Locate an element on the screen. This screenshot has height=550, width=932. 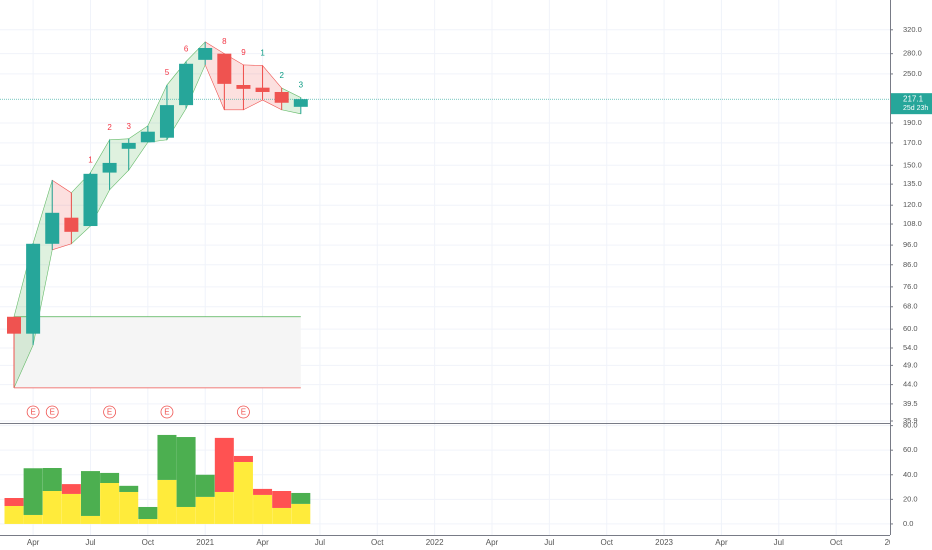
range-shade is located at coordinates (157, 352).